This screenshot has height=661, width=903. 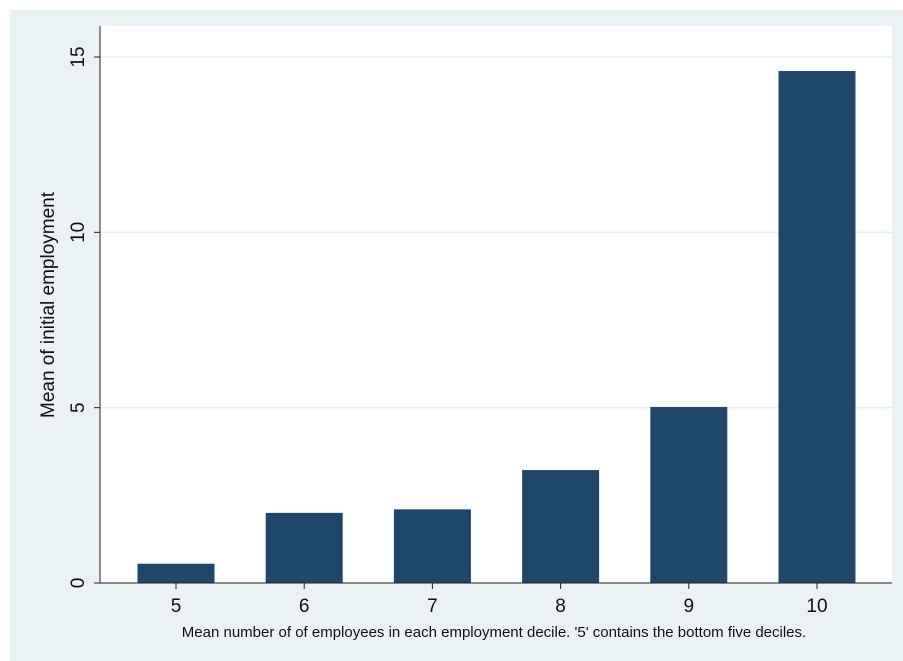 What do you see at coordinates (78, 56) in the screenshot?
I see `y-tick-label: 15` at bounding box center [78, 56].